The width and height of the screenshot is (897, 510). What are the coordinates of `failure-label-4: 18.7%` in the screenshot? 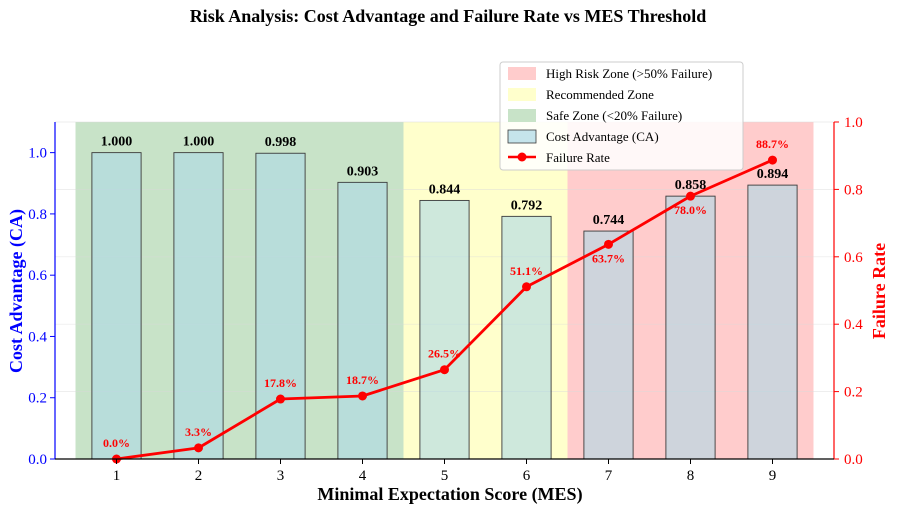 It's located at (362, 380).